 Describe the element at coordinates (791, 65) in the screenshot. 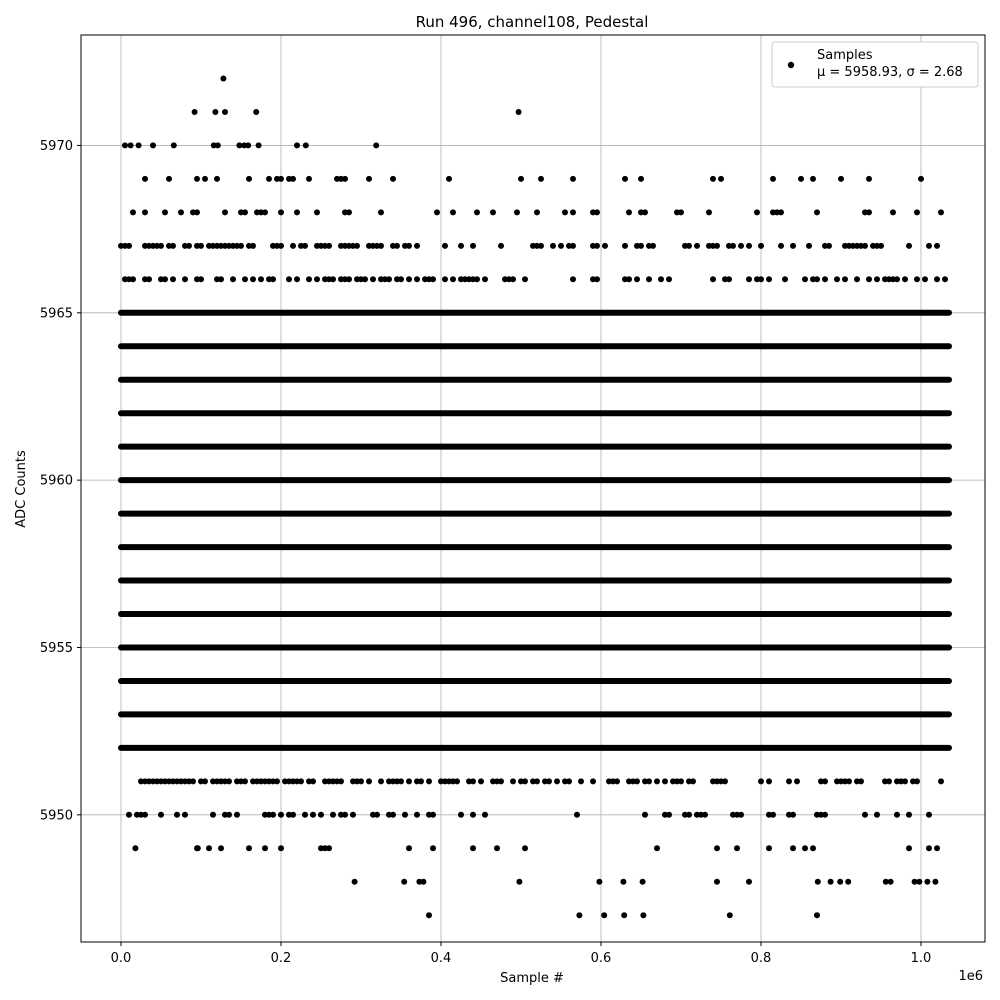

I see `legend-marker` at that location.